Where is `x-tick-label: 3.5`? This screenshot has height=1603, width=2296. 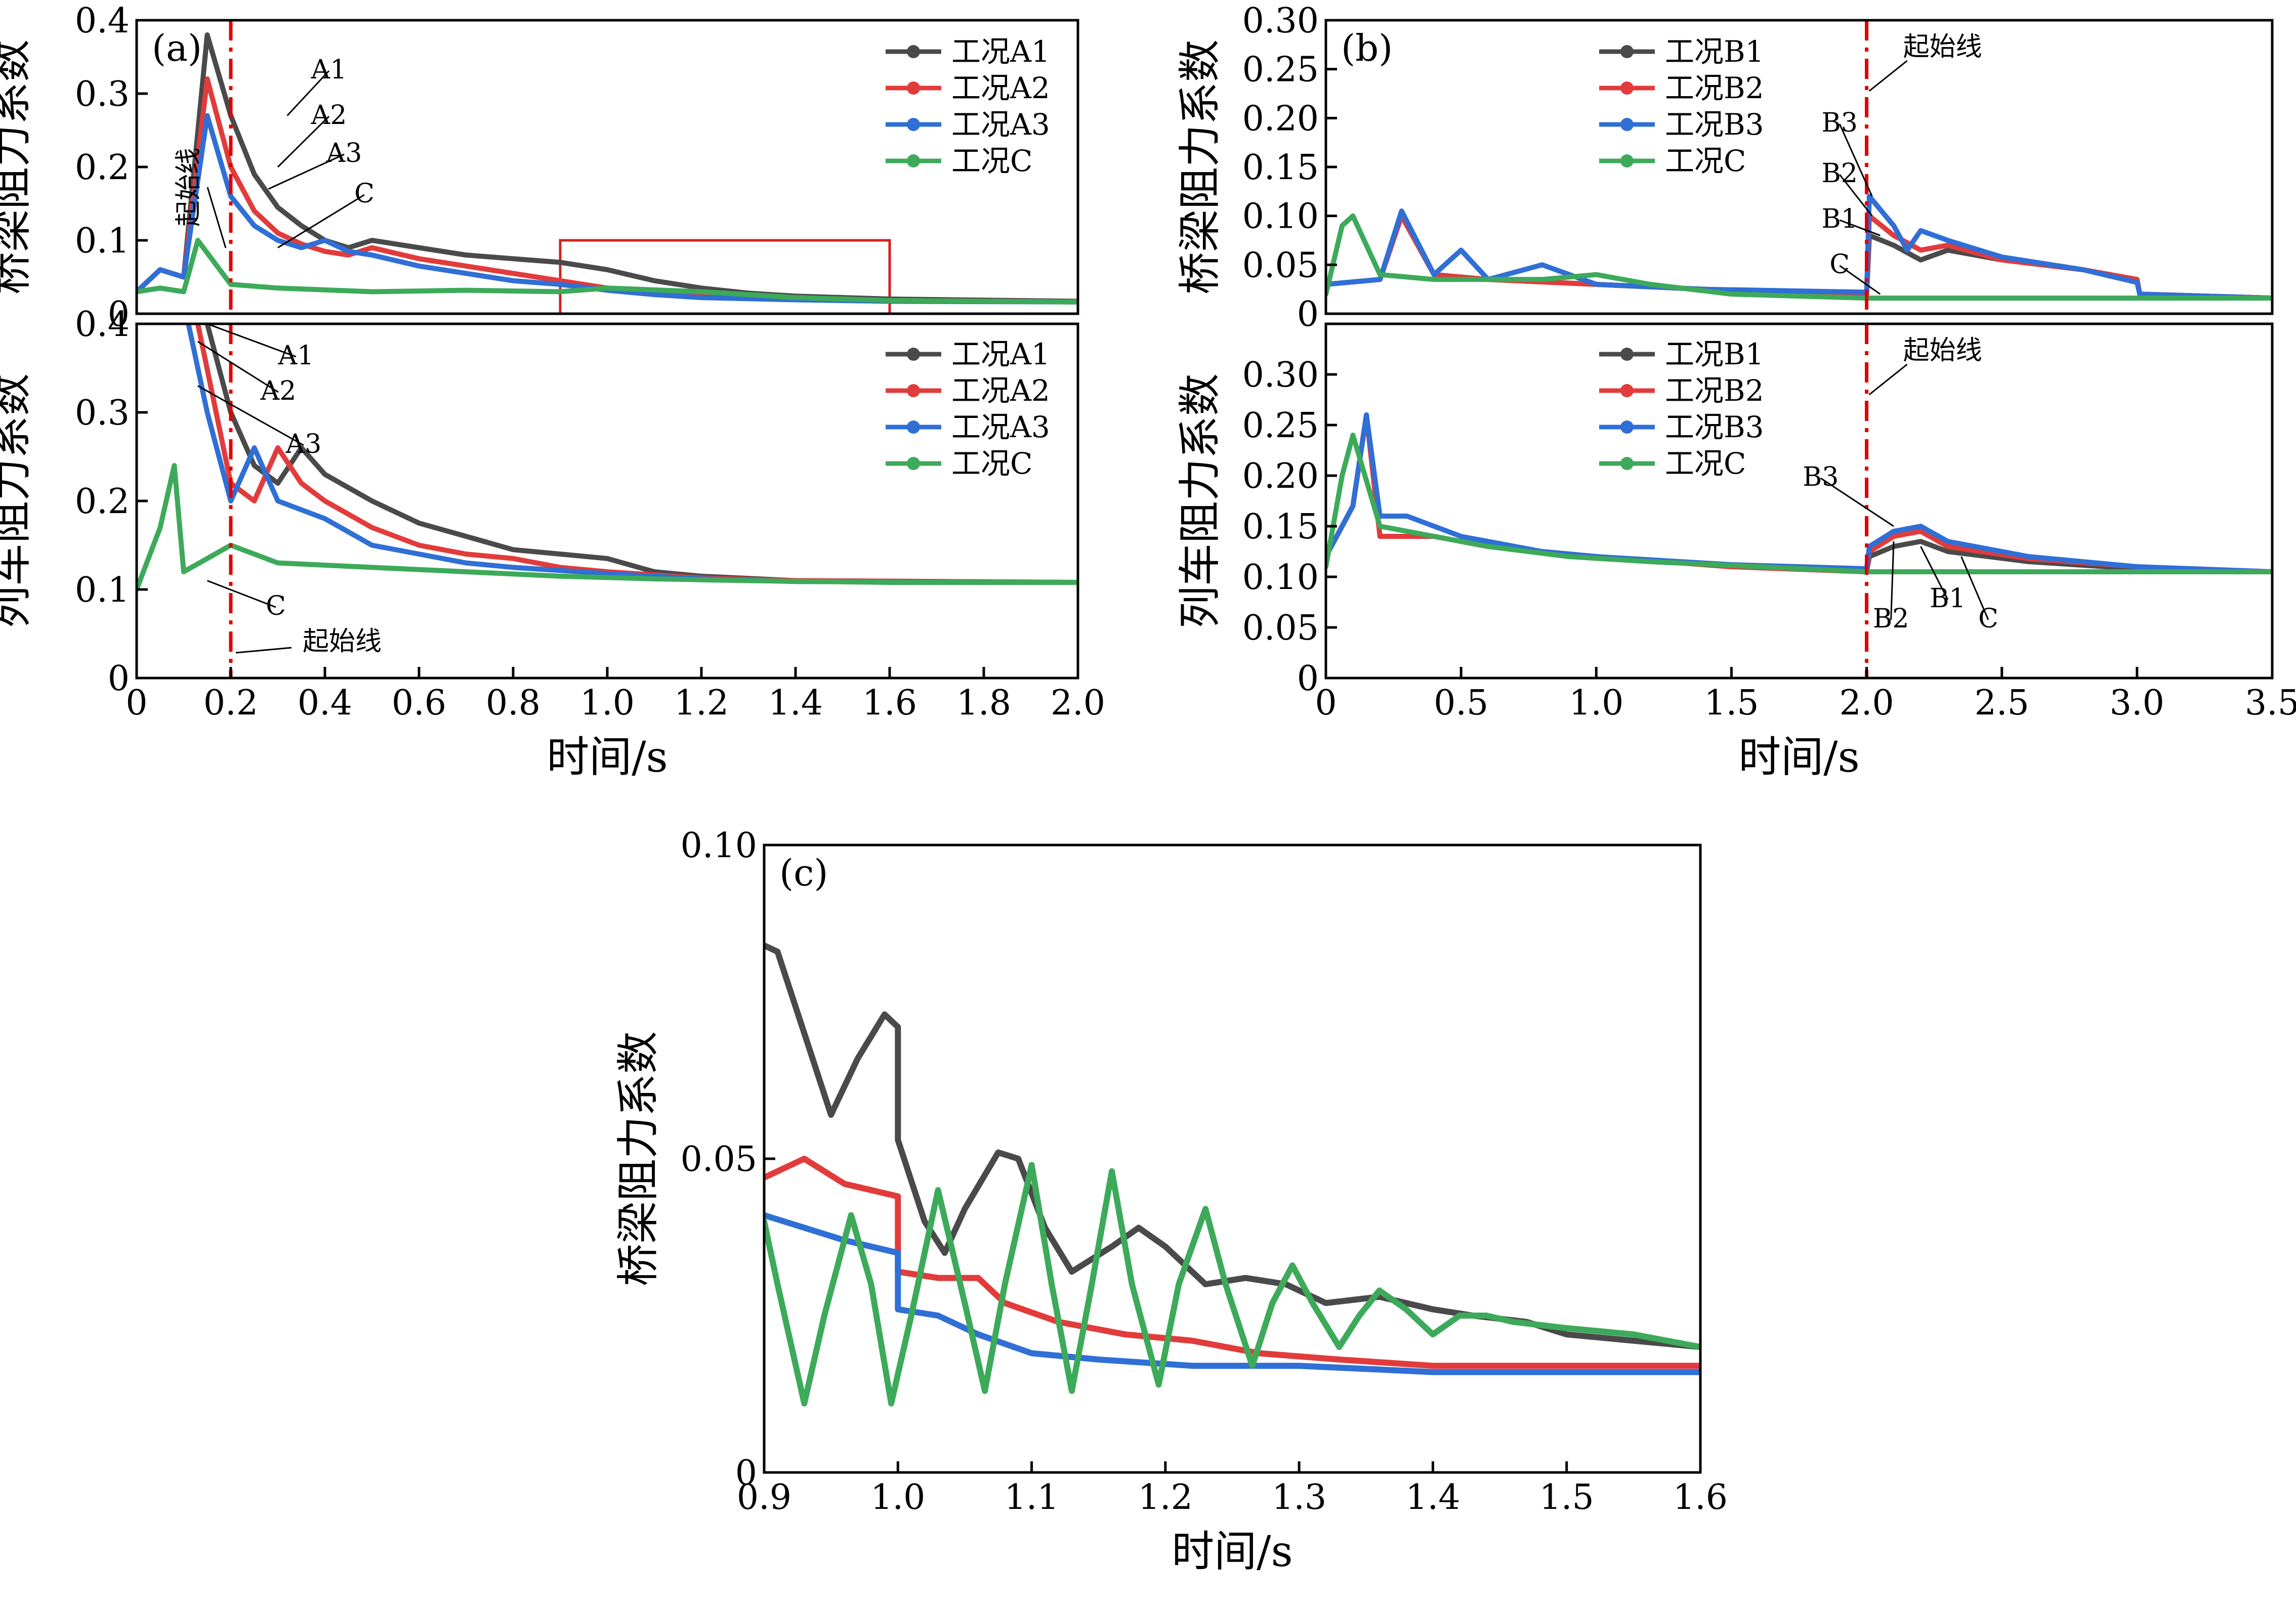 x-tick-label: 3.5 is located at coordinates (2270, 703).